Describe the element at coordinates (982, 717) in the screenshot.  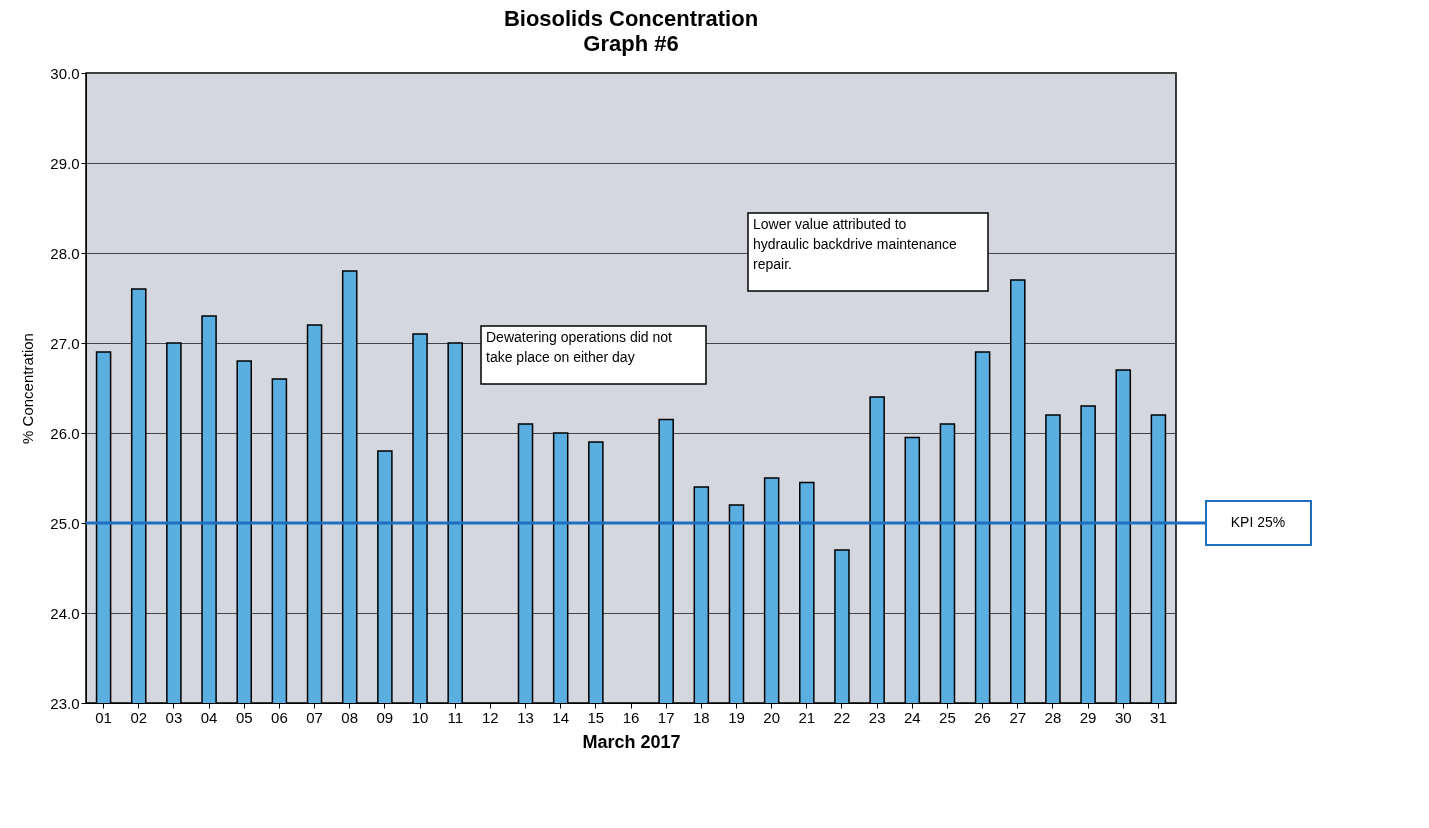
I see `x-tick-label: 26` at that location.